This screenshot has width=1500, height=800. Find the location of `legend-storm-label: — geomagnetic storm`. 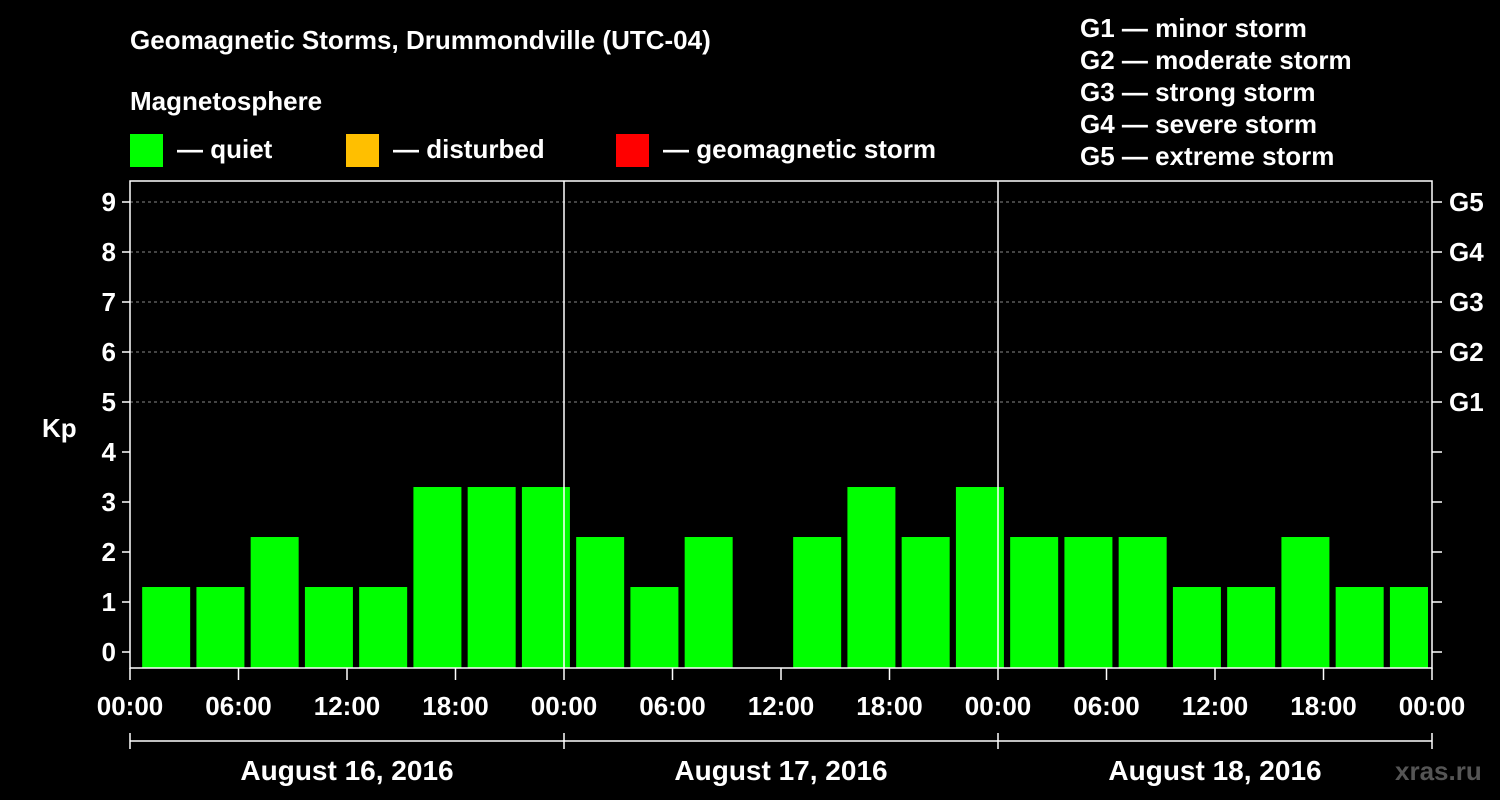

legend-storm-label: — geomagnetic storm is located at coordinates (799, 149).